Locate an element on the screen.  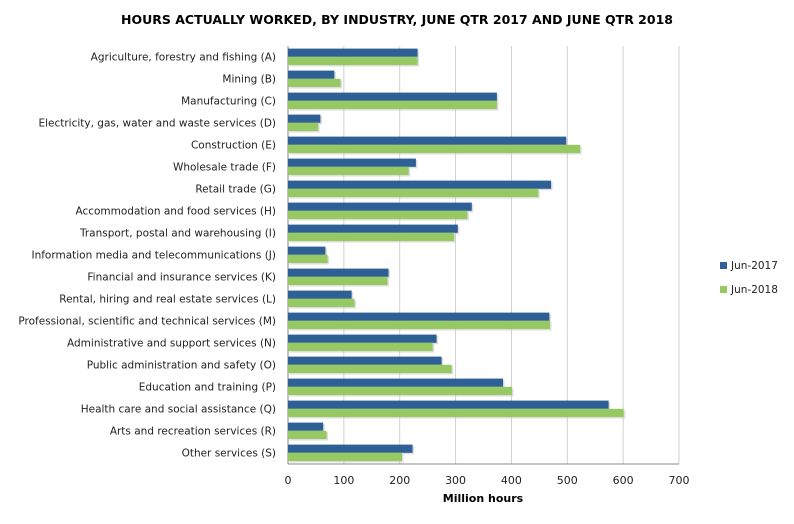
category-label: Education and training (P) is located at coordinates (207, 388).